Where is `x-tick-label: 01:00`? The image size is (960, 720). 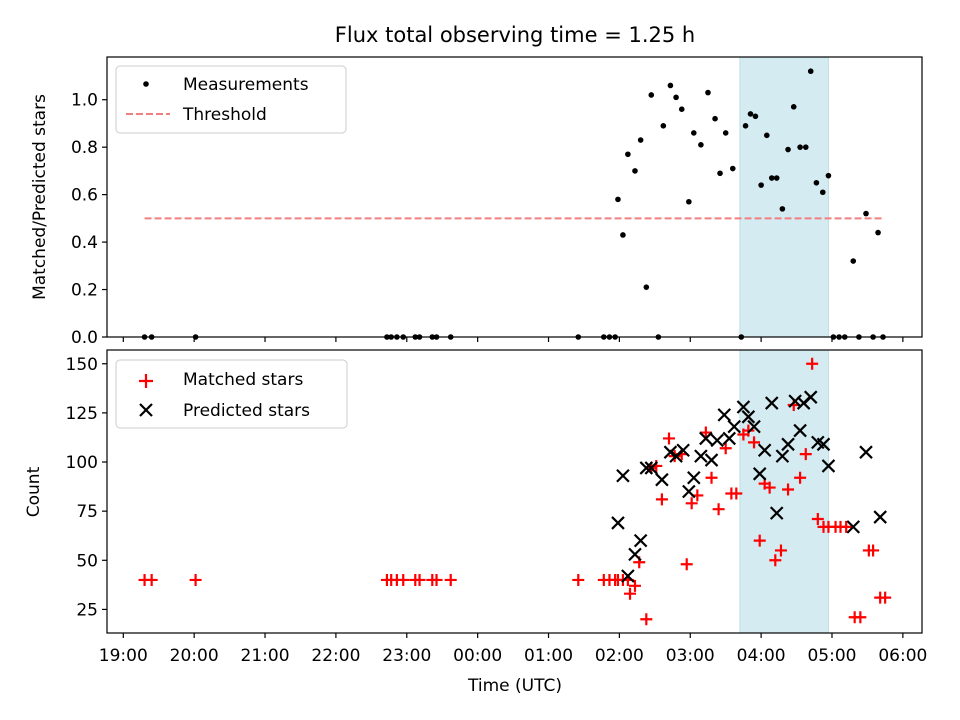
x-tick-label: 01:00 is located at coordinates (548, 656).